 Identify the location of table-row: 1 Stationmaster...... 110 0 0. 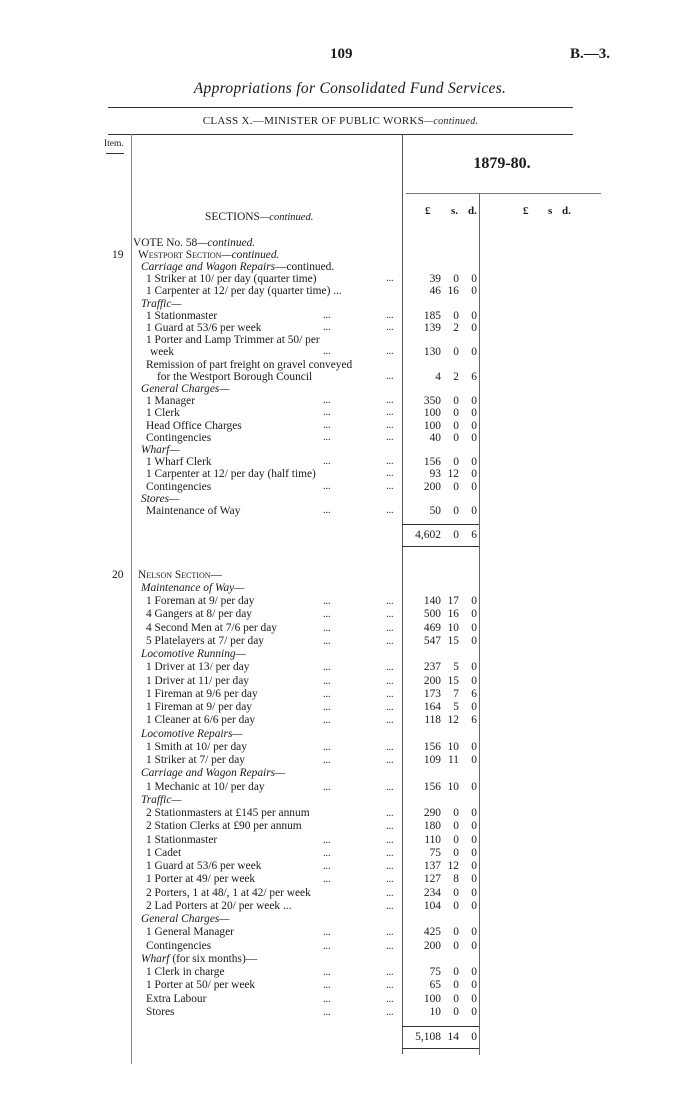
(350, 840).